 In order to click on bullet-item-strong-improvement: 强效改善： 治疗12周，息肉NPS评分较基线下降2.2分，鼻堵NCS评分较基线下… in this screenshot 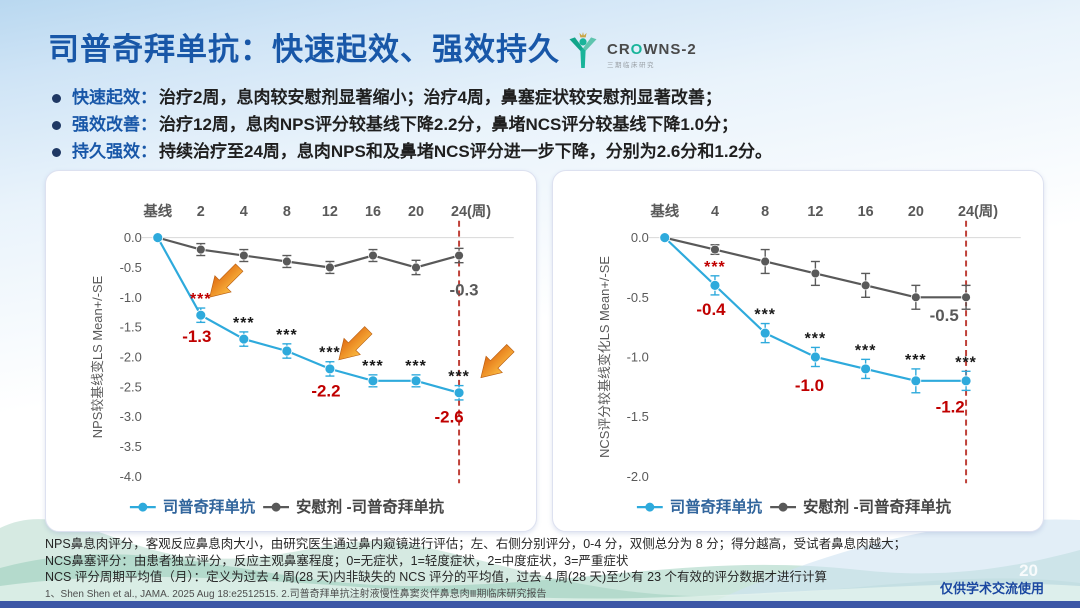, I will do `click(547, 125)`.